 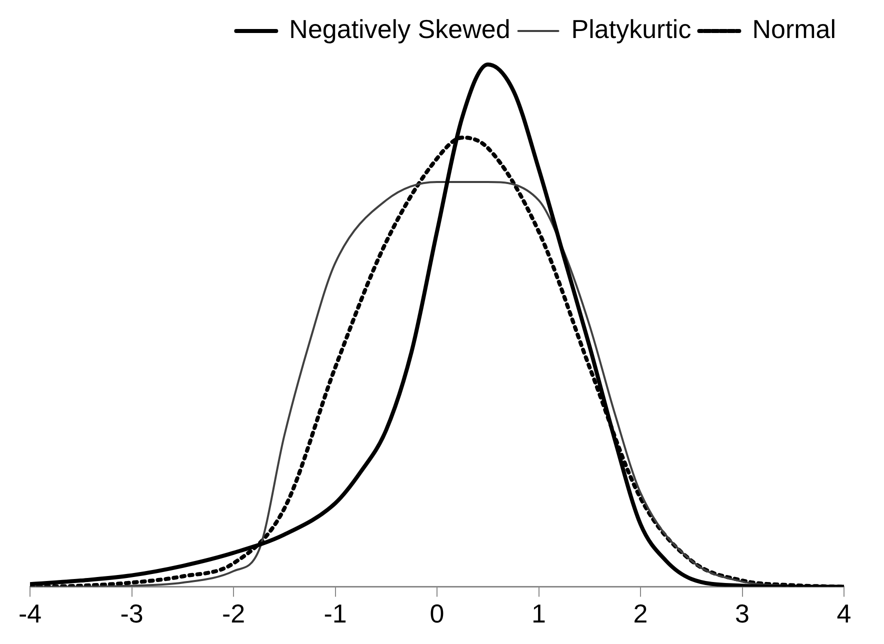 What do you see at coordinates (640, 613) in the screenshot?
I see `x-tick-label: 2` at bounding box center [640, 613].